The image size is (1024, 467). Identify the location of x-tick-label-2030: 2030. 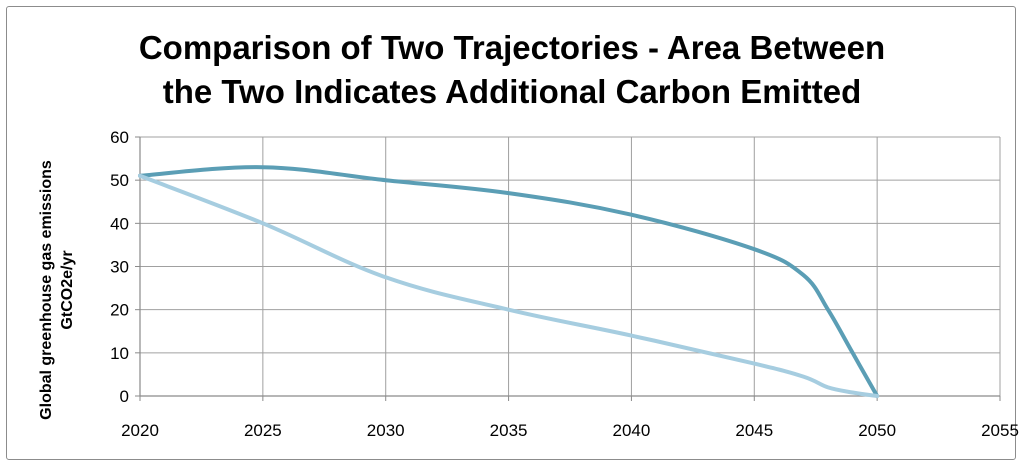
(386, 430).